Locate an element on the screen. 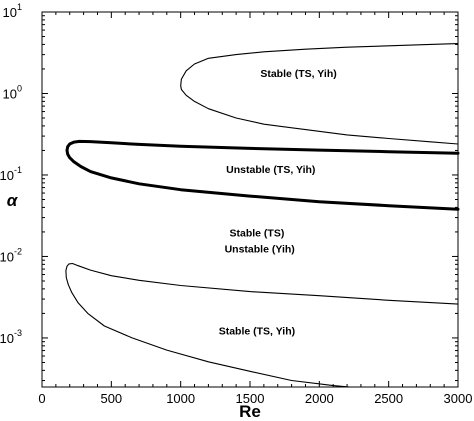 Image resolution: width=474 pixels, height=421 pixels. x-axis-label: Re is located at coordinates (250, 411).